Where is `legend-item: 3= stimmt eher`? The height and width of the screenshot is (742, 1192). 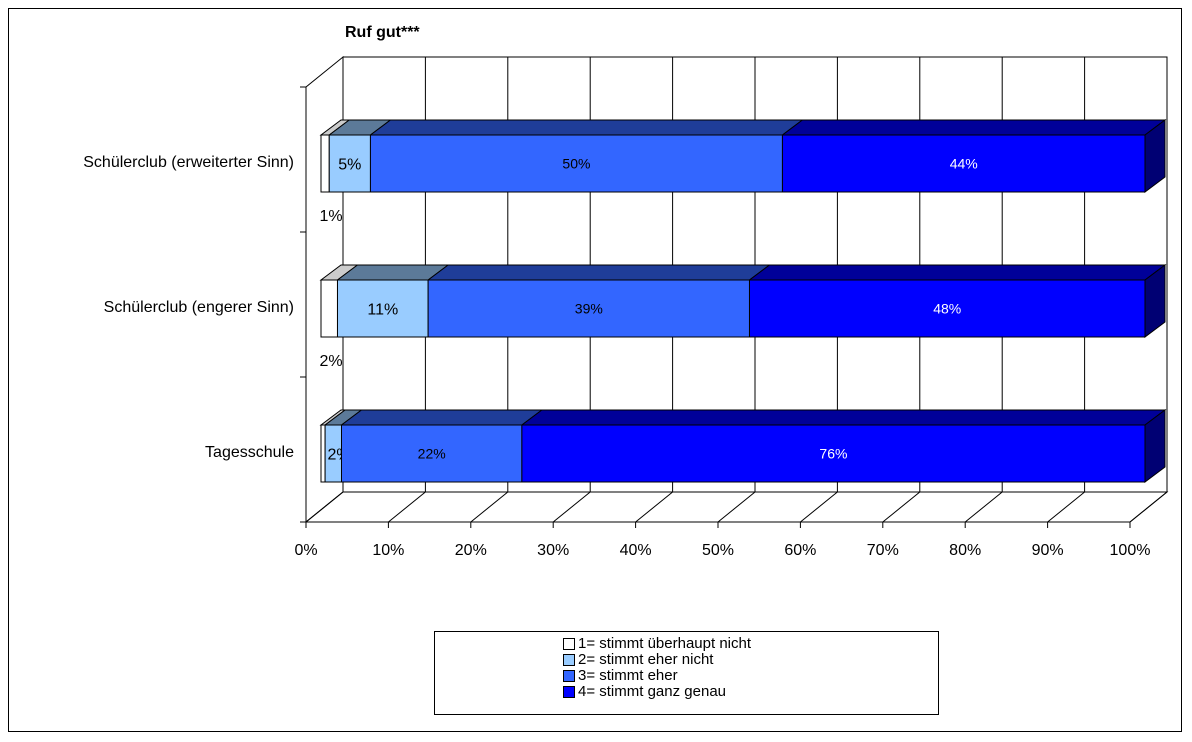
legend-item: 3= stimmt eher is located at coordinates (620, 675).